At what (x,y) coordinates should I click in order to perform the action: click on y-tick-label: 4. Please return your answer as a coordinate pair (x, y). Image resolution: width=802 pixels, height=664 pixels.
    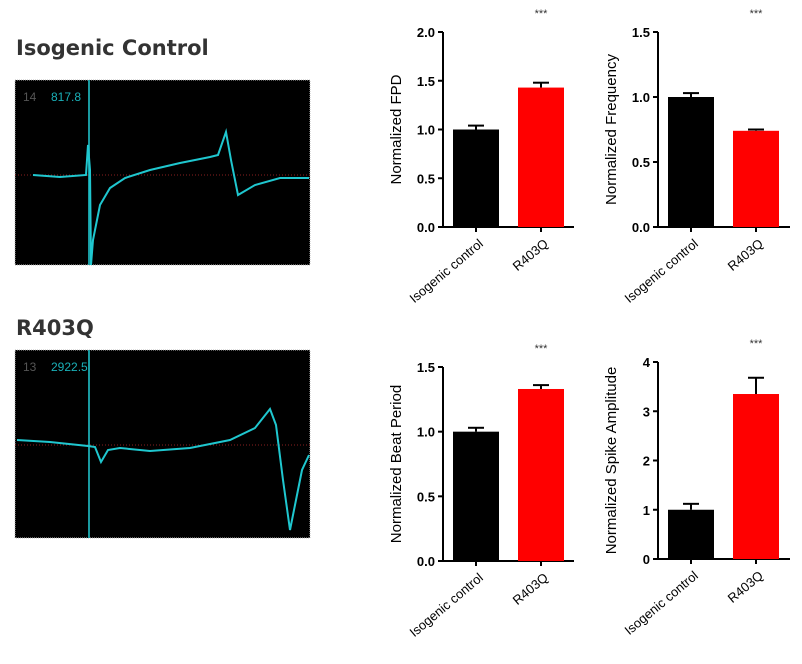
    Looking at the image, I should click on (647, 362).